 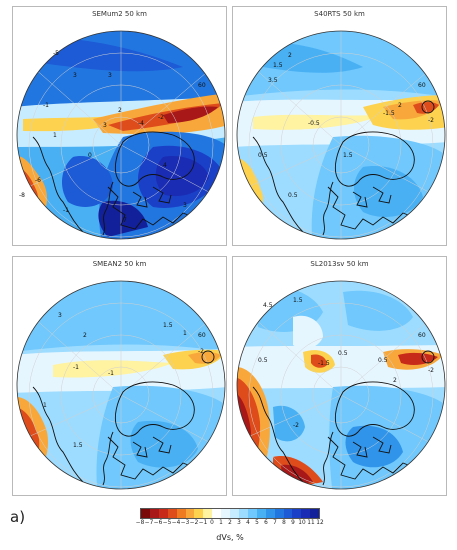 What do you see at coordinates (268, 305) in the screenshot?
I see `svg-text: 4.5` at bounding box center [268, 305].